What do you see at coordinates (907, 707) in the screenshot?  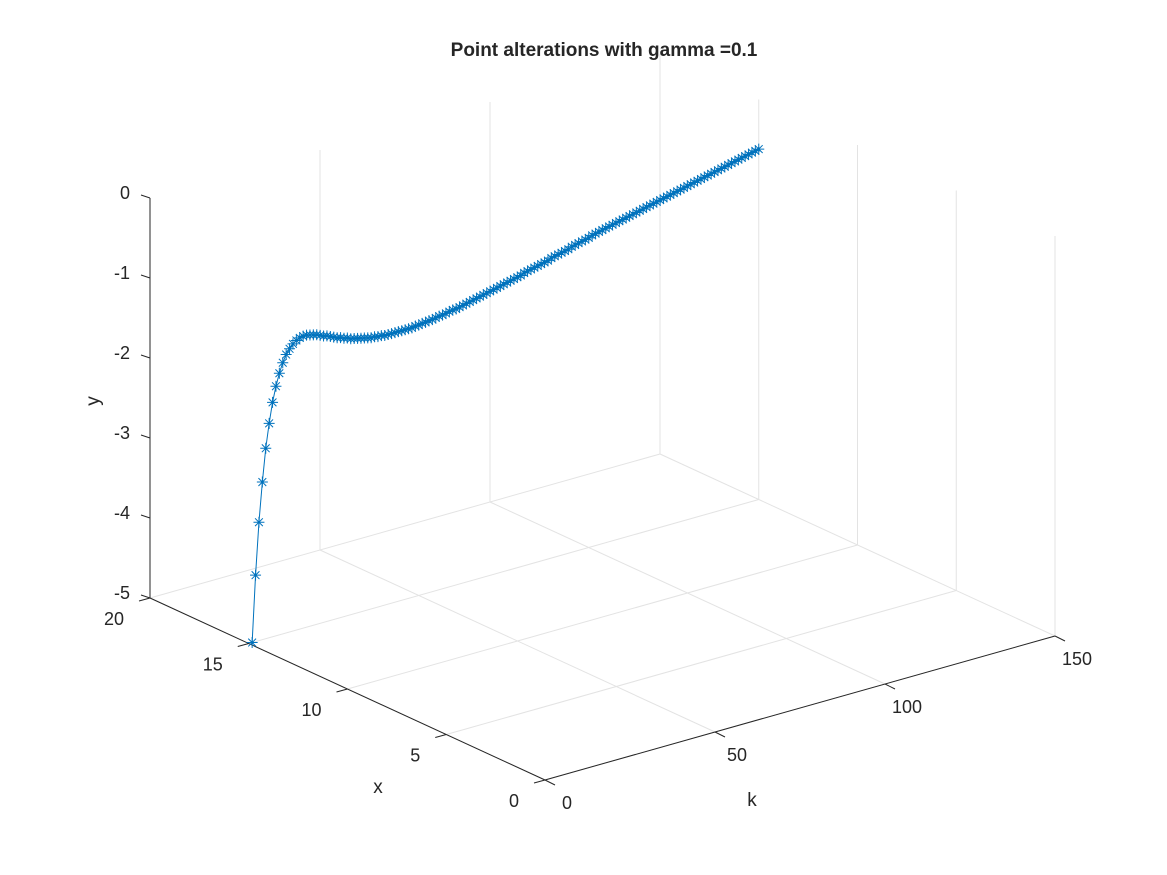 I see `k-tick-label: 100` at bounding box center [907, 707].